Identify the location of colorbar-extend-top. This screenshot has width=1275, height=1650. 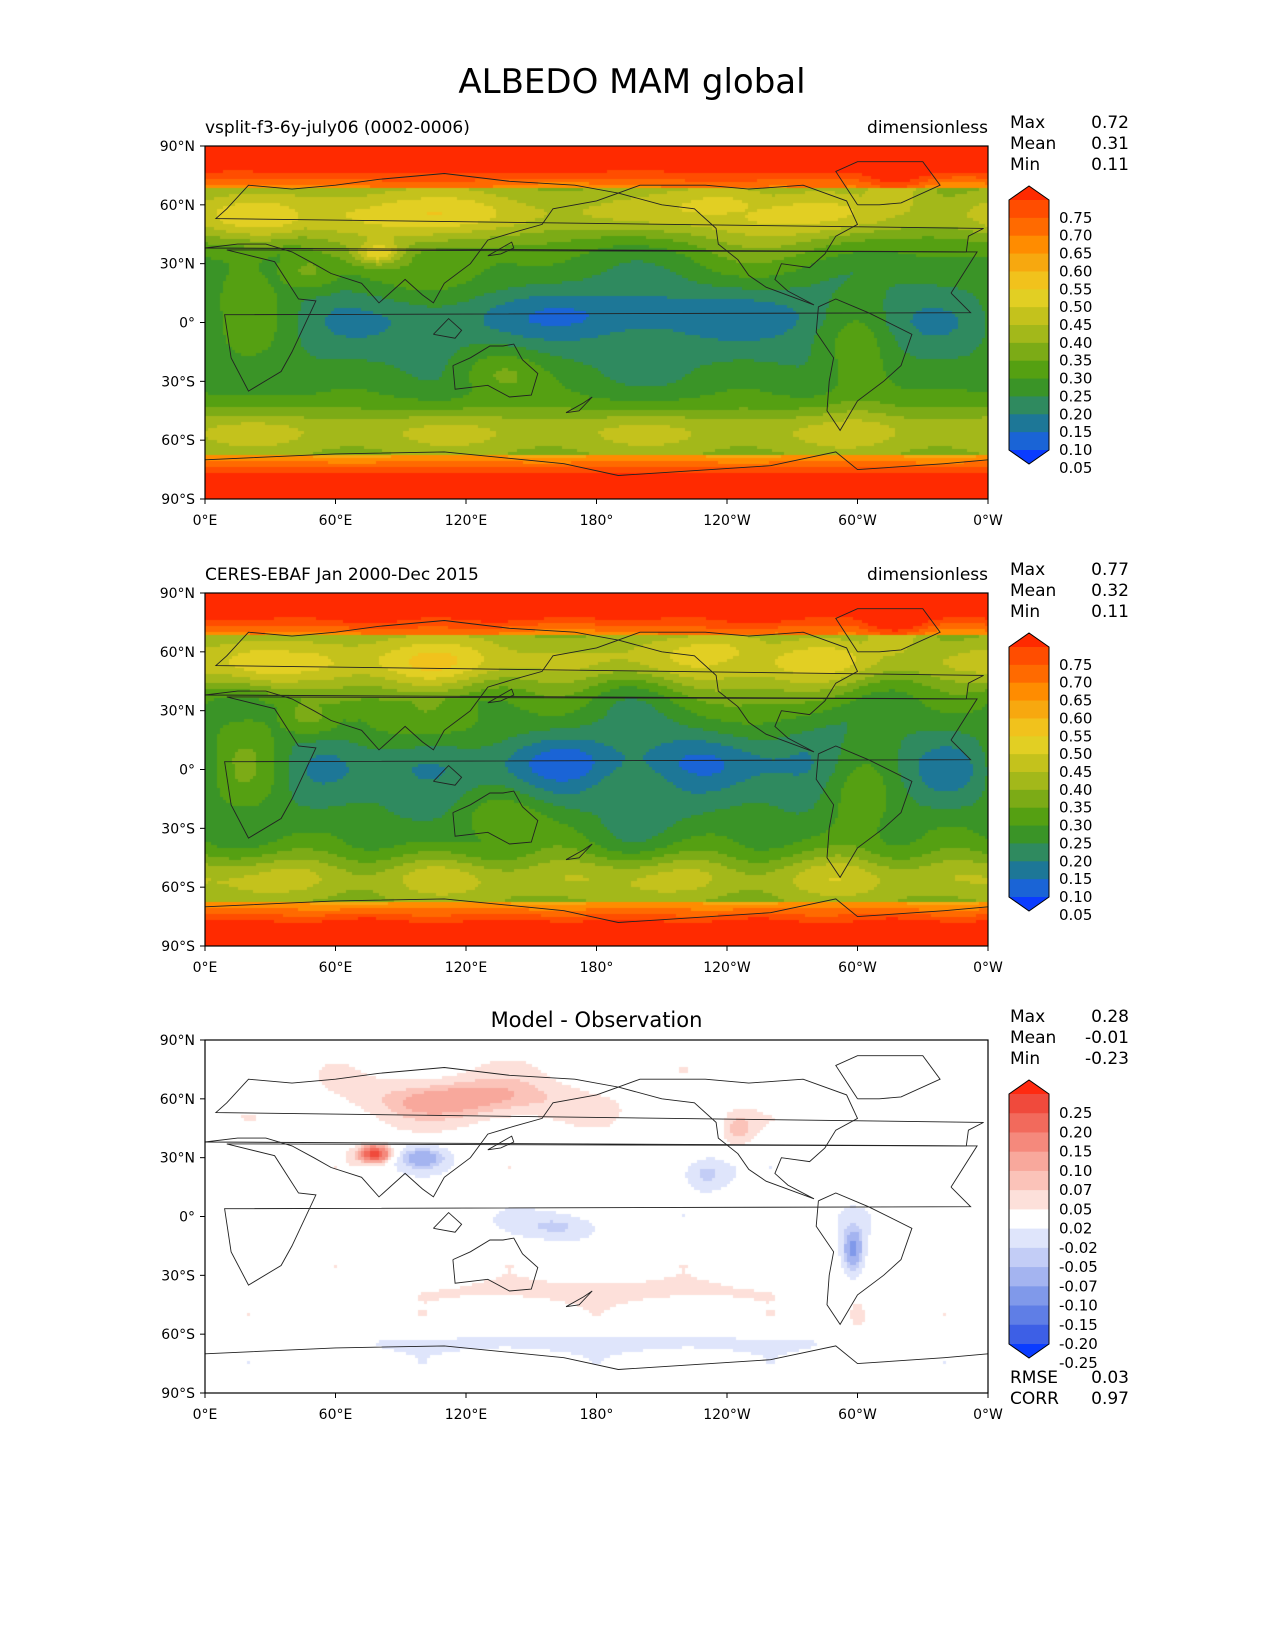
(1029, 640).